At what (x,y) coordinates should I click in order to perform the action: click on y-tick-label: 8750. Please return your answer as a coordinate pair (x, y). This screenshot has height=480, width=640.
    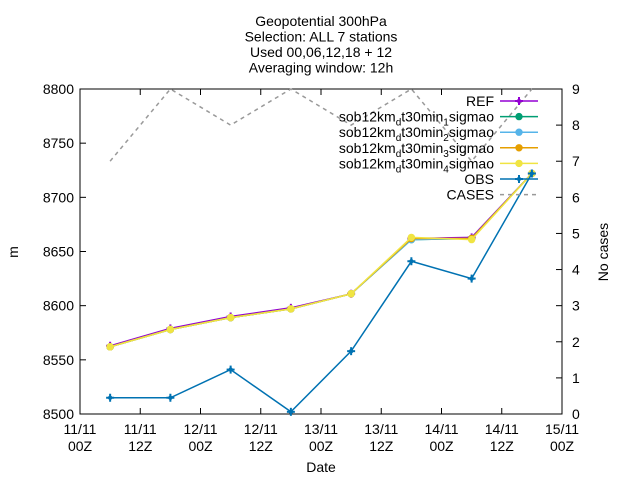
    Looking at the image, I should click on (58, 143).